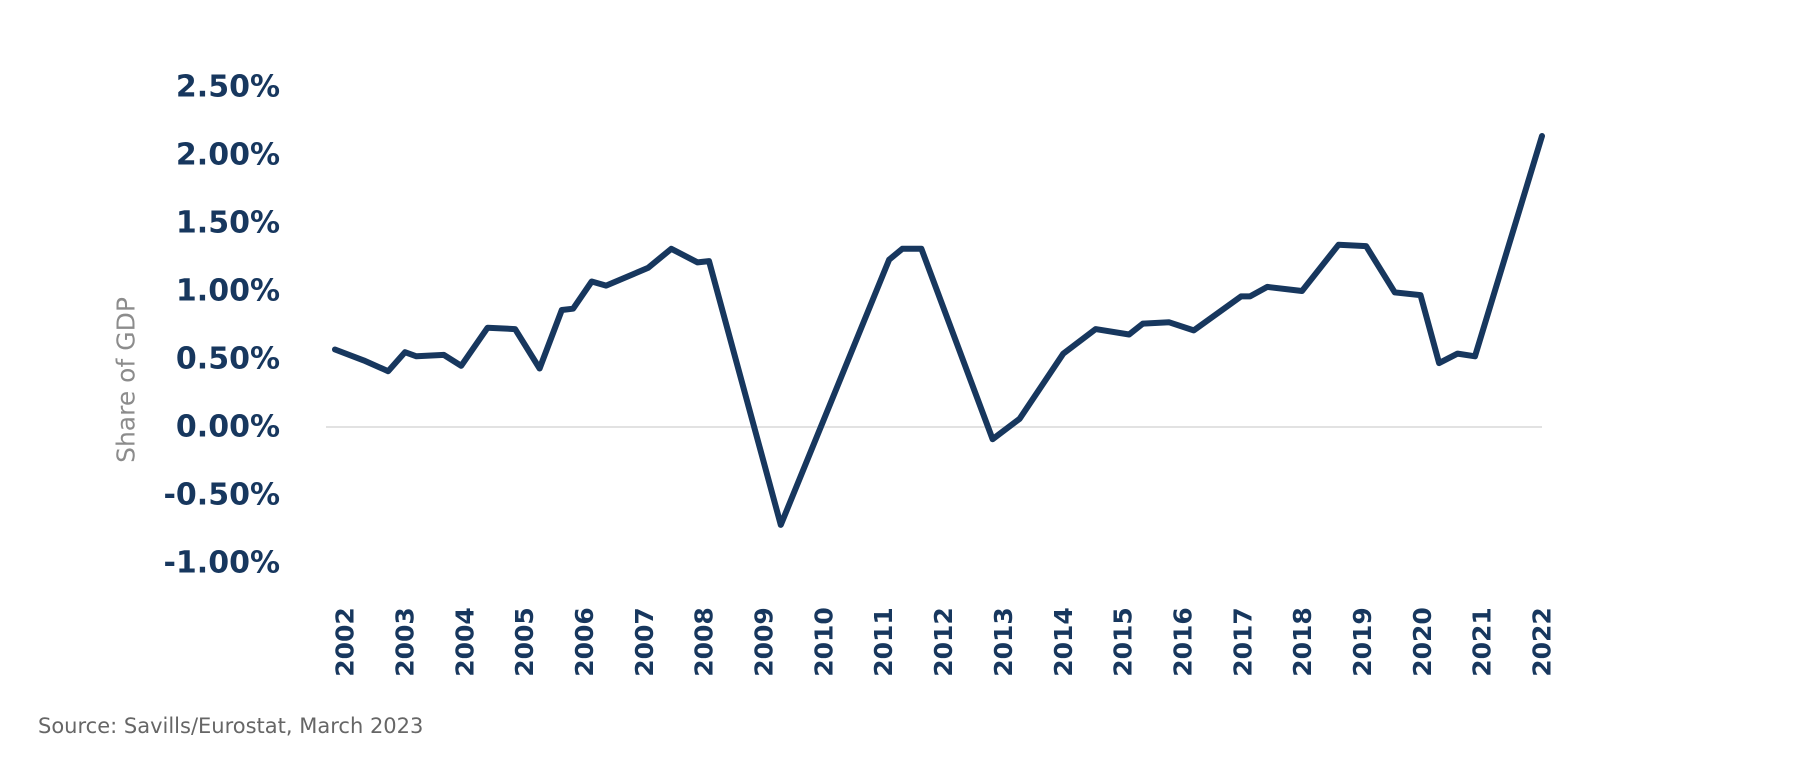 The image size is (1818, 758). What do you see at coordinates (764, 642) in the screenshot?
I see `x-tick-label: 2009` at bounding box center [764, 642].